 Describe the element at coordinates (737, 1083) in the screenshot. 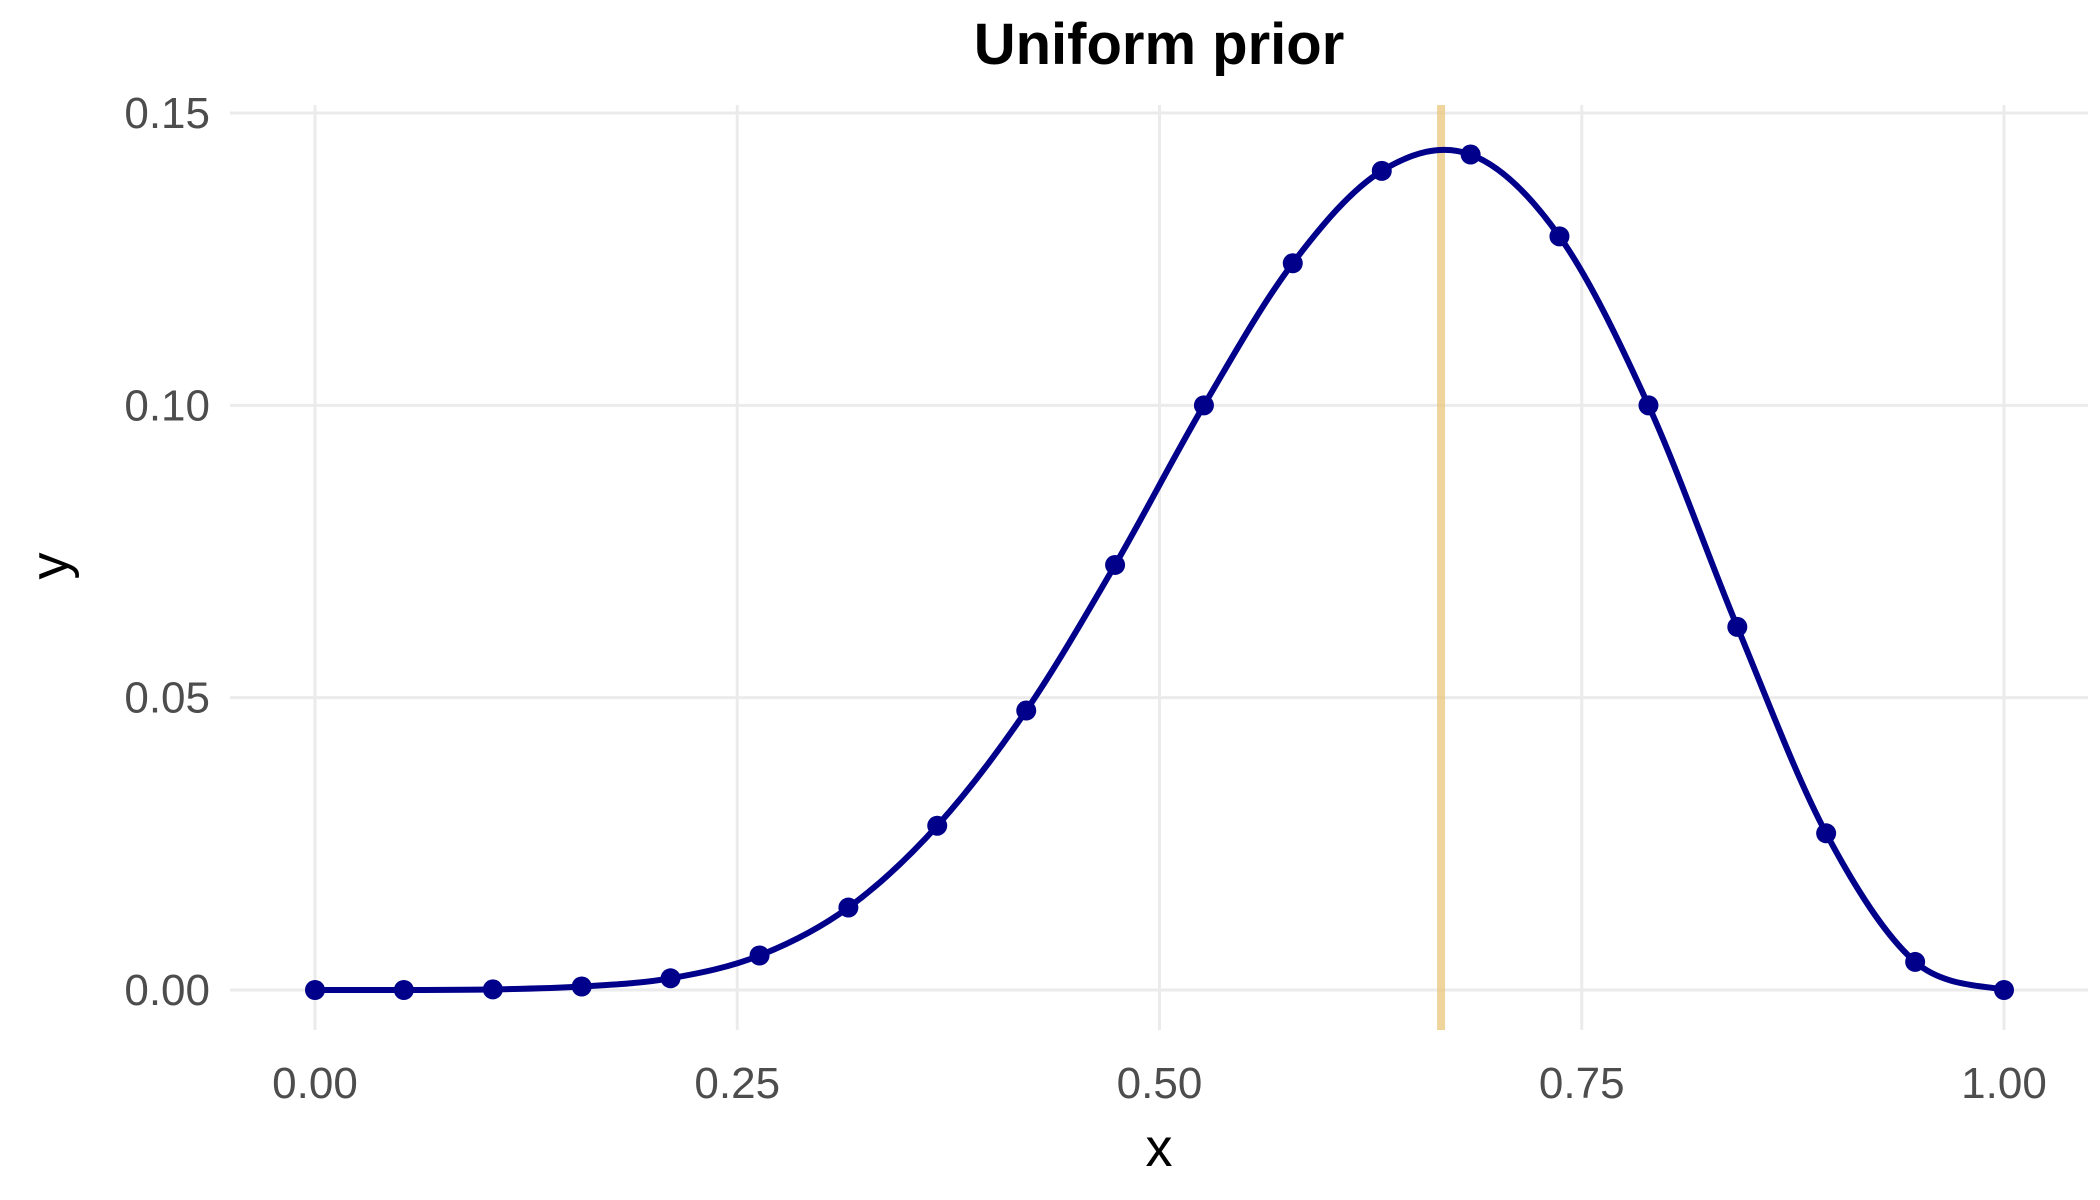

I see `x-tick-label: 0.25` at that location.